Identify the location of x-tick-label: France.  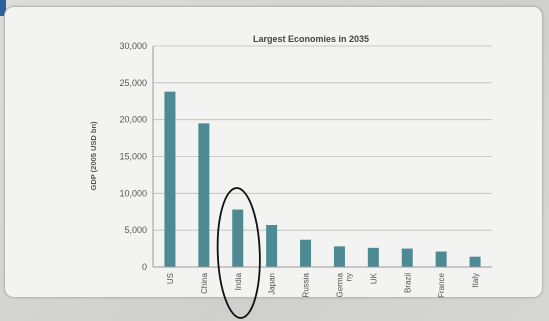
(441, 284).